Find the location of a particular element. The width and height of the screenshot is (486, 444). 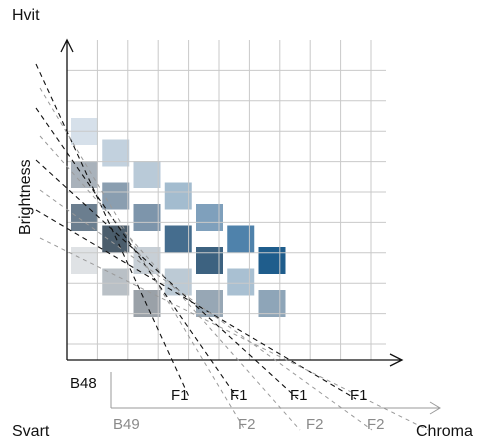

top-left-label: Hvit is located at coordinates (26, 15).